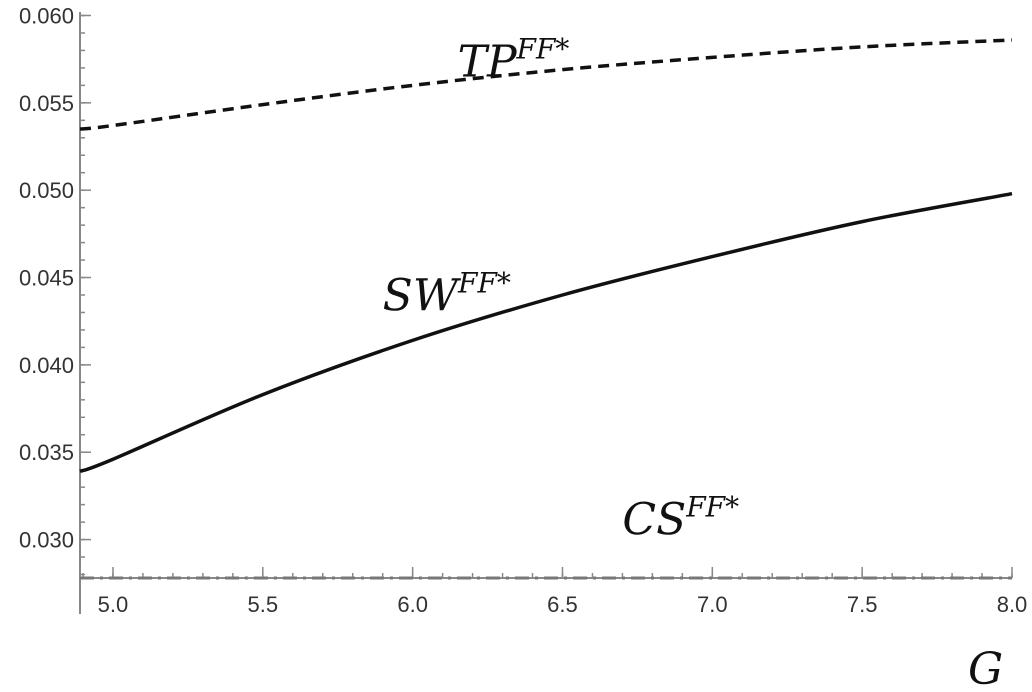  Describe the element at coordinates (1012, 604) in the screenshot. I see `x-tick-label: 8.0` at that location.